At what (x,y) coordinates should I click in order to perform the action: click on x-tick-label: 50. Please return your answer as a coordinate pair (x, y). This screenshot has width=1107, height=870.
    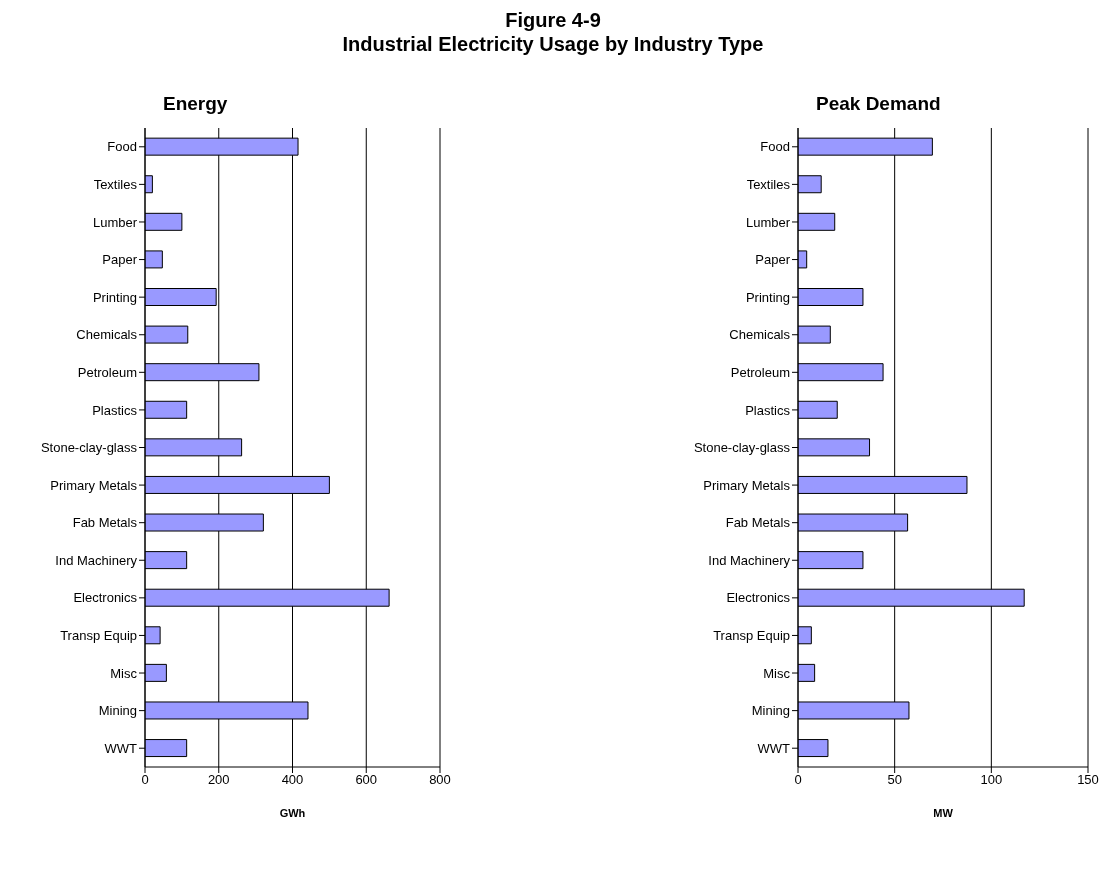
    Looking at the image, I should click on (894, 780).